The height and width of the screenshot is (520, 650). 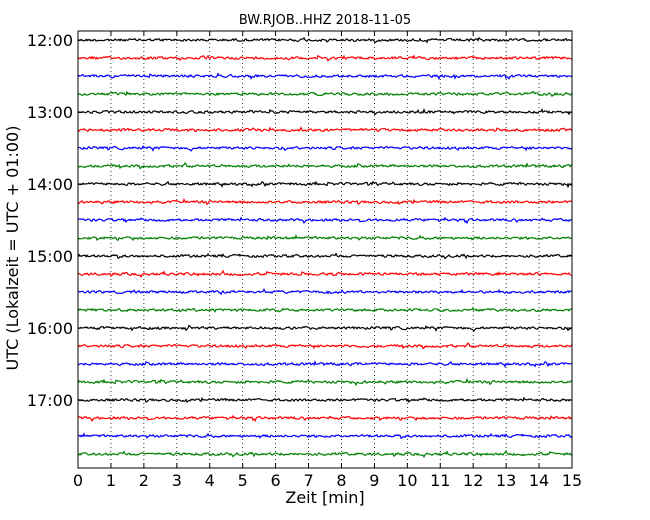 What do you see at coordinates (341, 480) in the screenshot?
I see `x-tick-label: 8` at bounding box center [341, 480].